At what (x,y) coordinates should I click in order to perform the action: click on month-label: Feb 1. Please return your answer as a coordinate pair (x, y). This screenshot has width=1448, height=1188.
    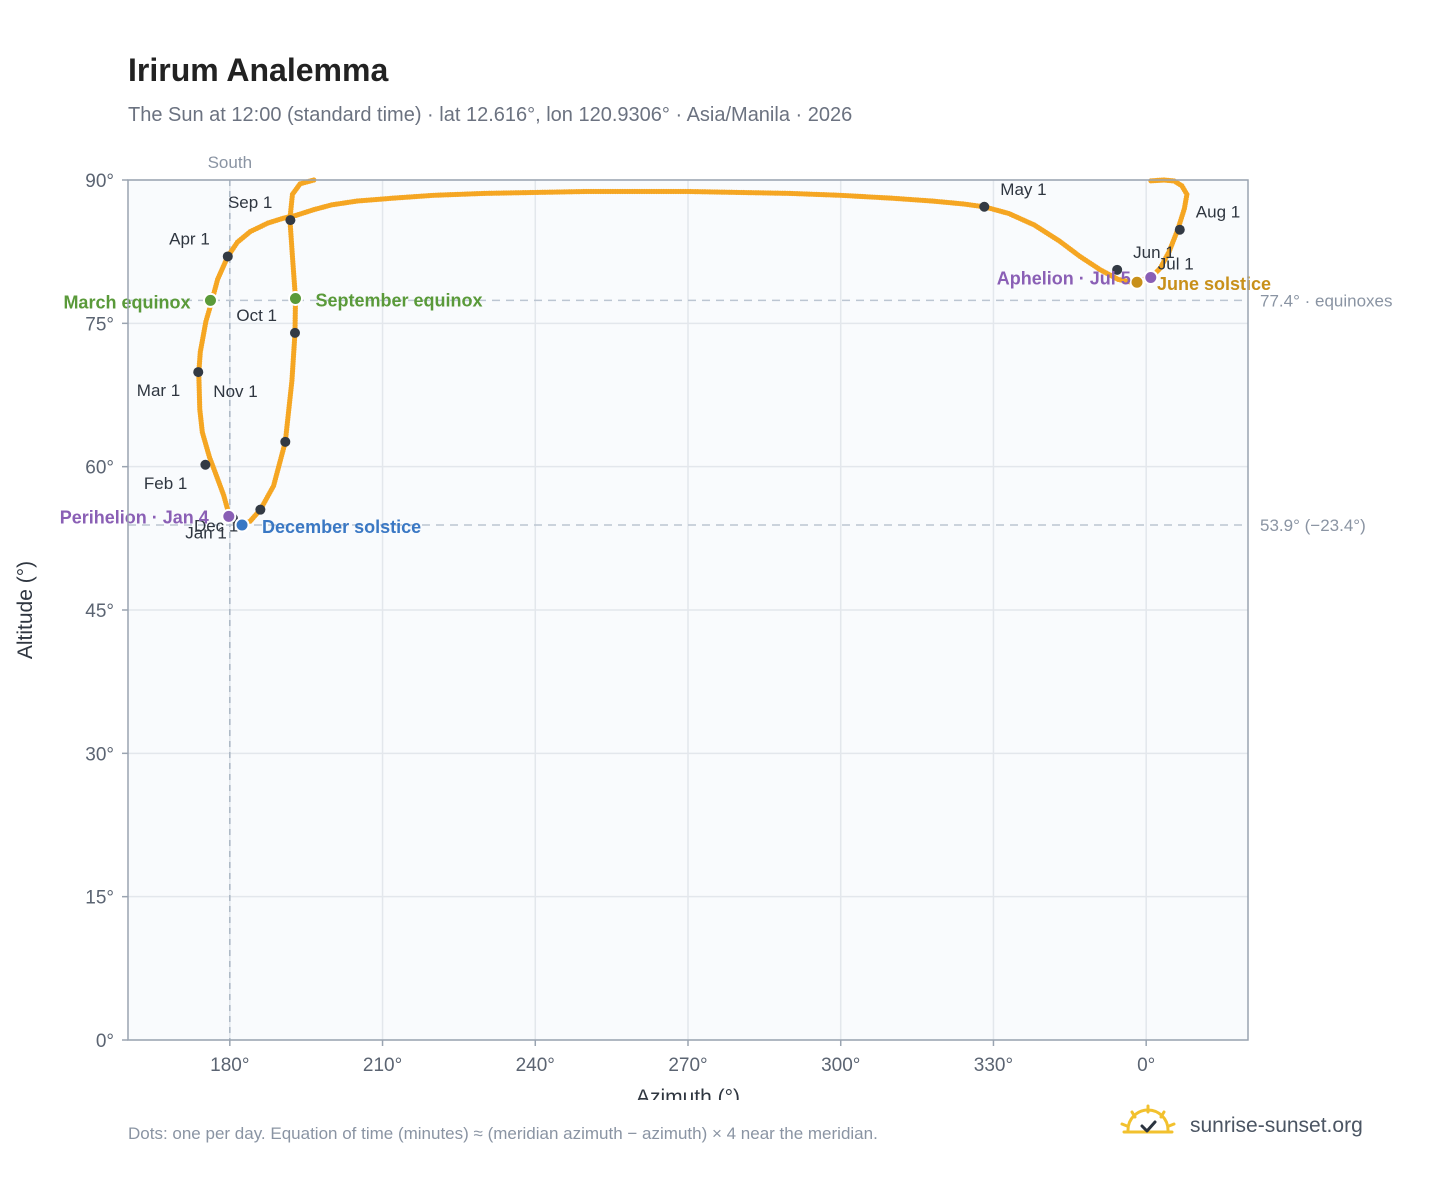
    Looking at the image, I should click on (165, 483).